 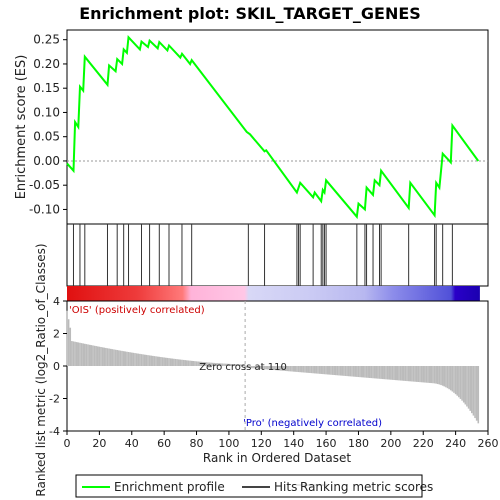 I want to click on legend-metric-label: Ranking metric scores, so click(x=366, y=487).